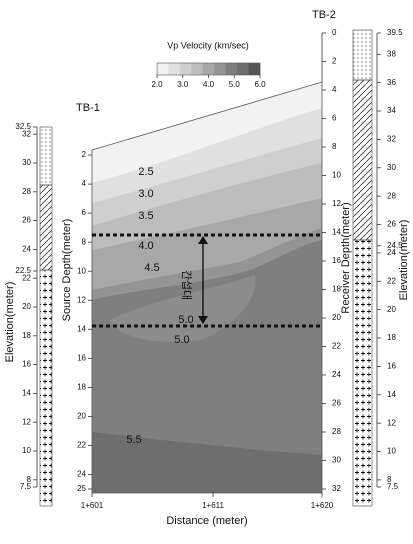 The height and width of the screenshot is (544, 413). Describe the element at coordinates (26, 162) in the screenshot. I see `left-elevation-tick-label: 30` at that location.